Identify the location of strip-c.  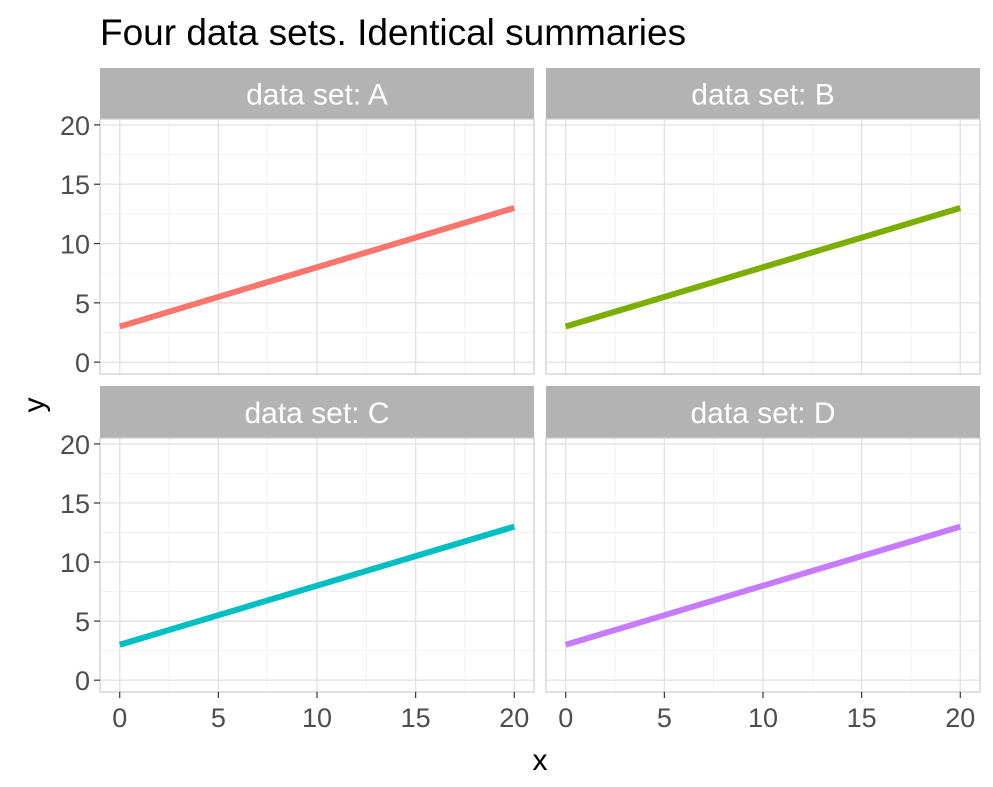
(317, 412).